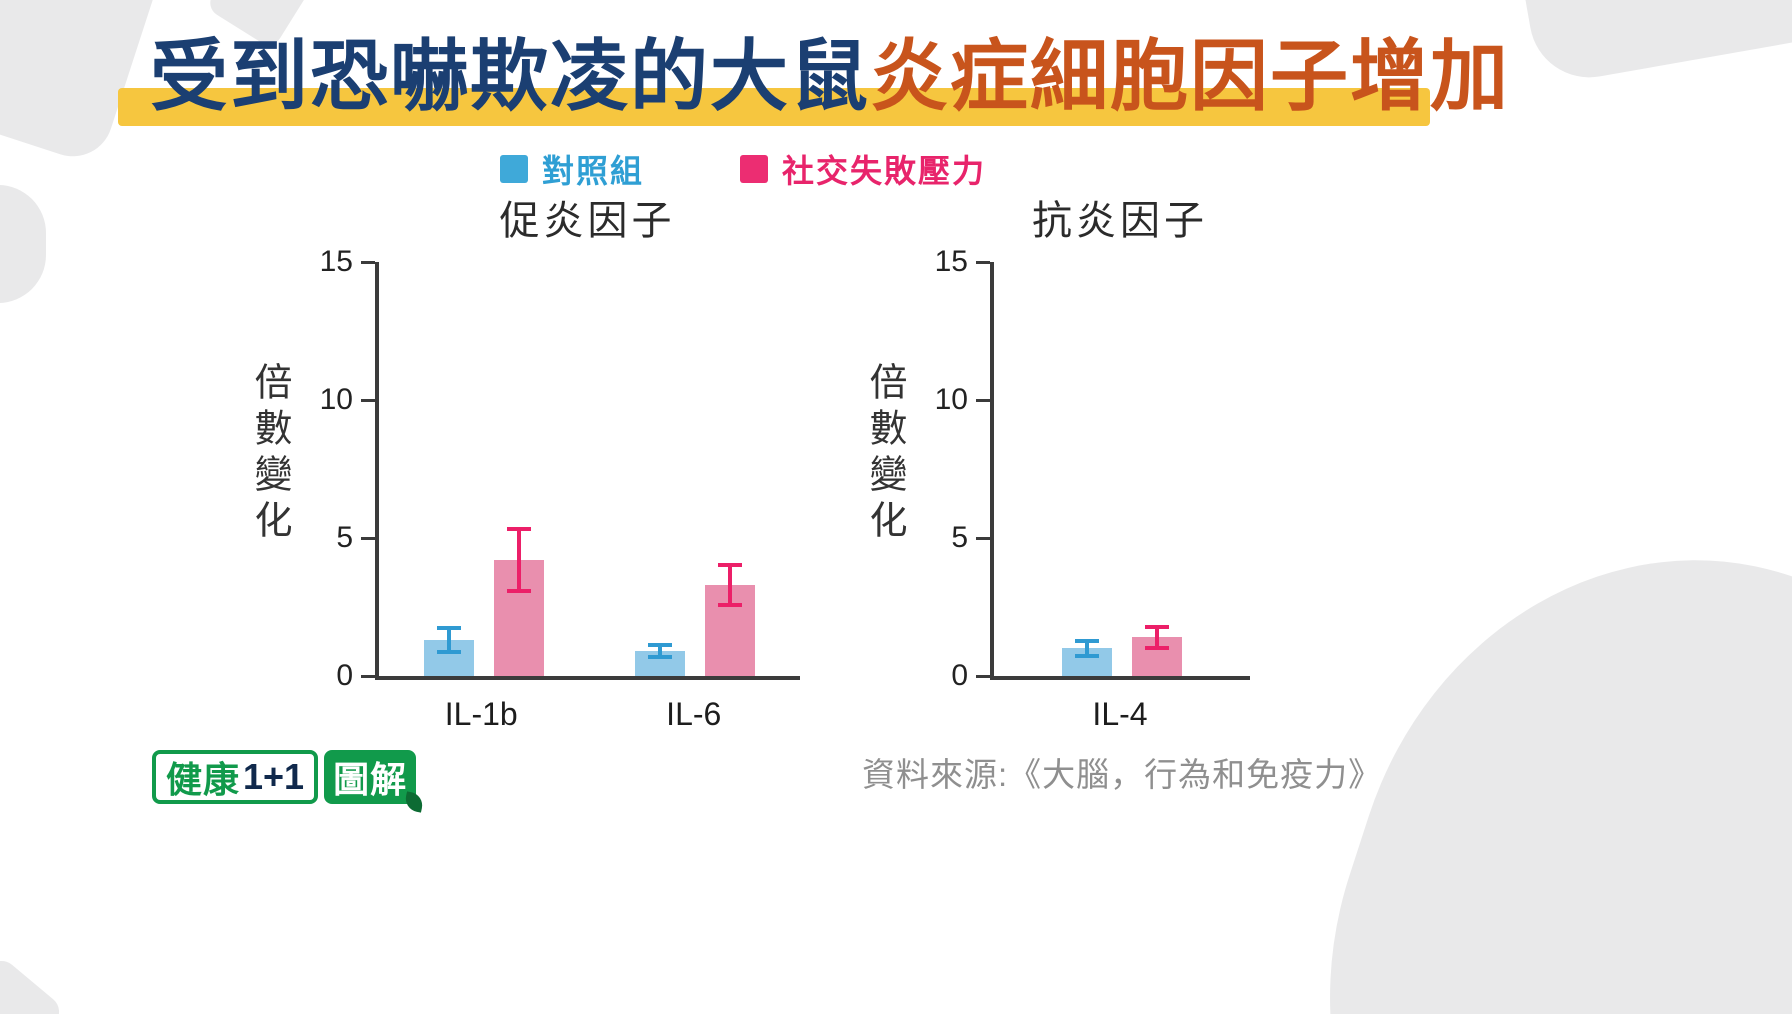 The image size is (1792, 1014). Describe the element at coordinates (593, 171) in the screenshot. I see `legend-label-control: 對照組` at that location.